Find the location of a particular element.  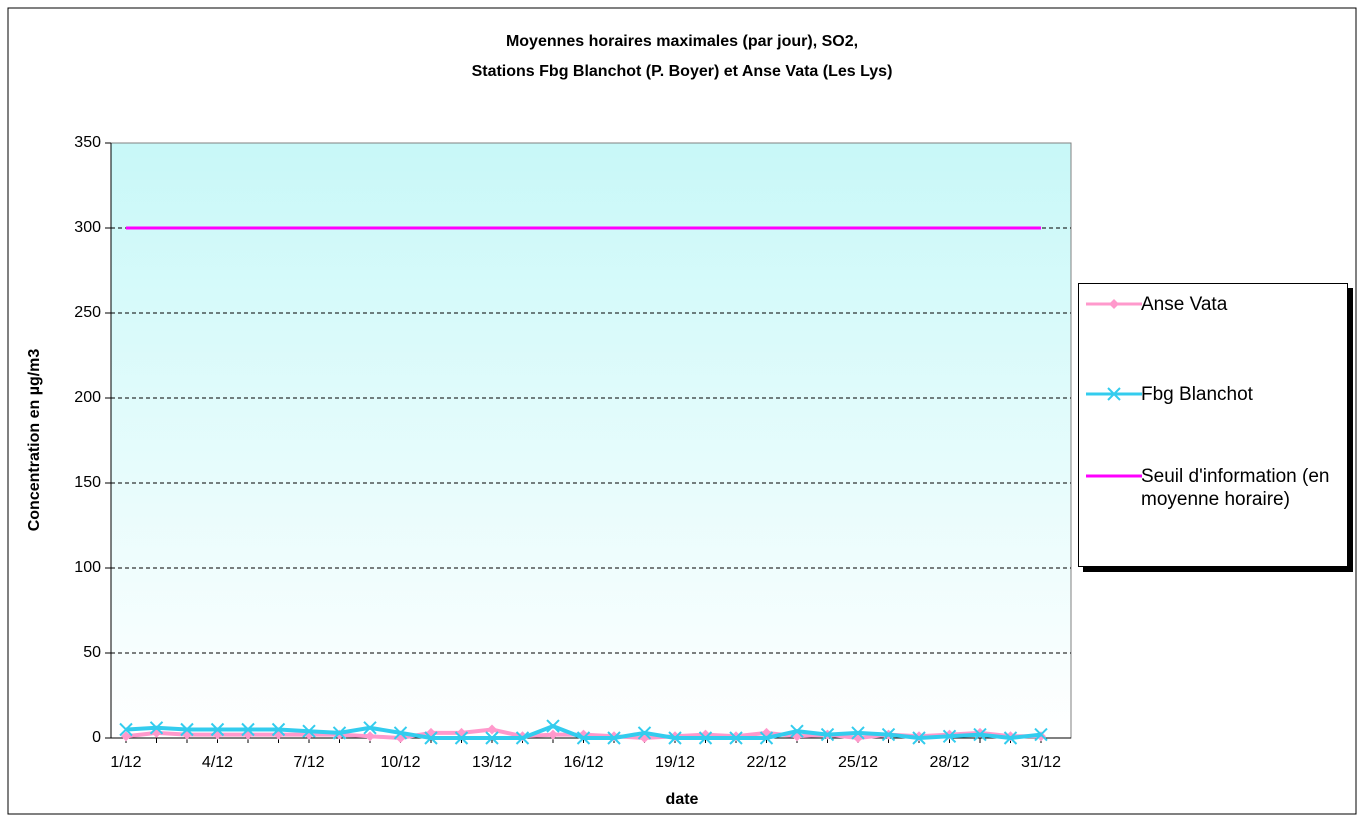

x-tick-label: 16/12 is located at coordinates (583, 762).